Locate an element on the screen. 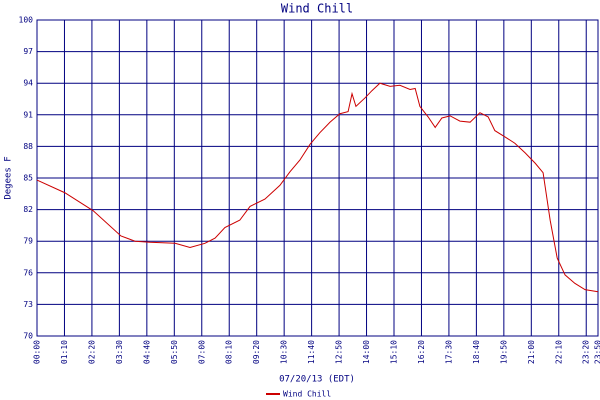 The width and height of the screenshot is (600, 400). x-tick-label: 11:40 is located at coordinates (311, 352).